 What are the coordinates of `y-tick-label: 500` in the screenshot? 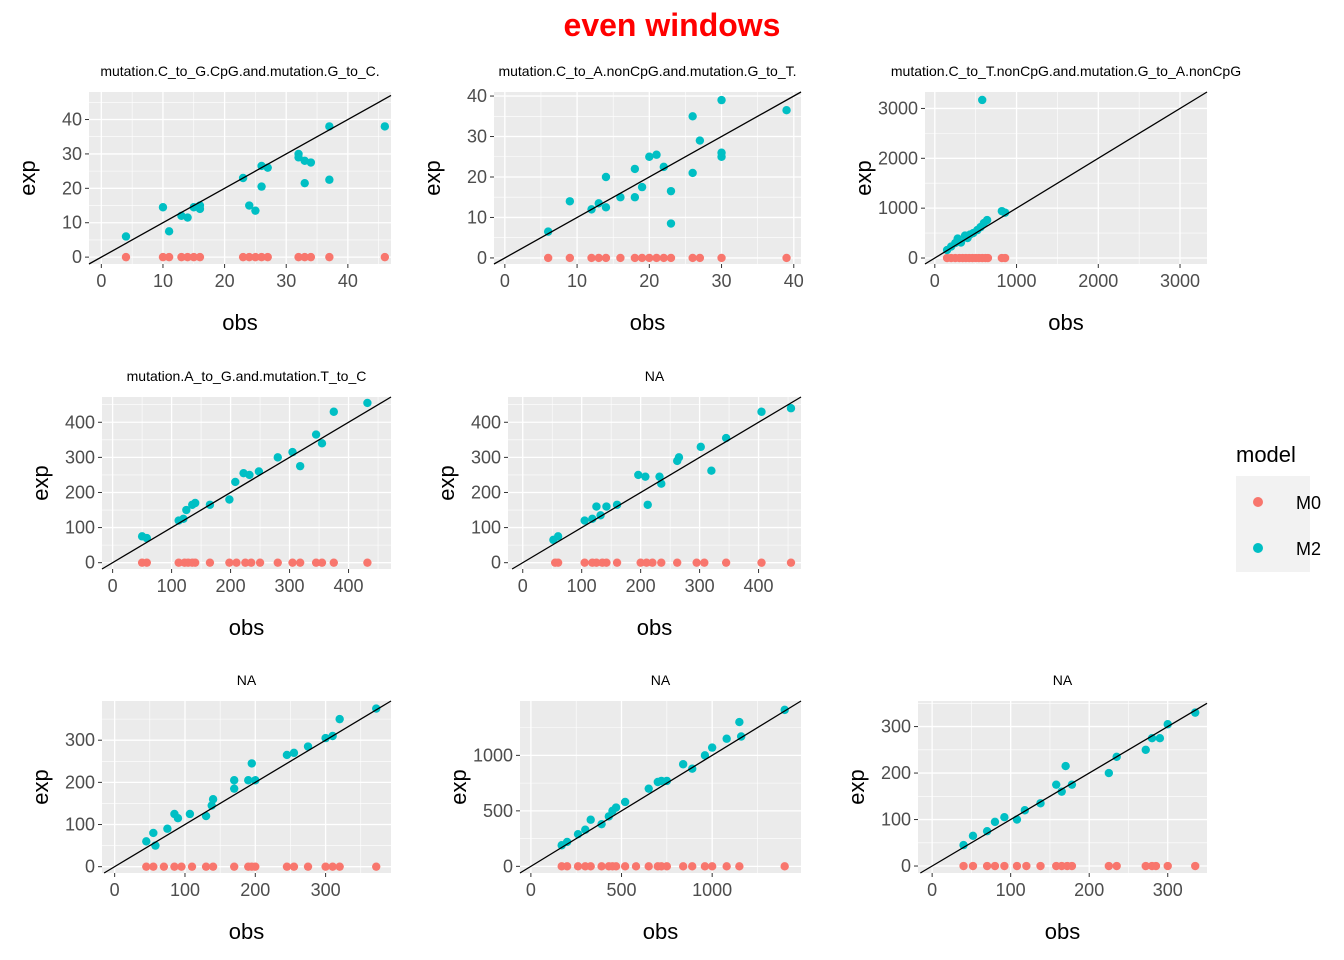 It's located at (498, 811).